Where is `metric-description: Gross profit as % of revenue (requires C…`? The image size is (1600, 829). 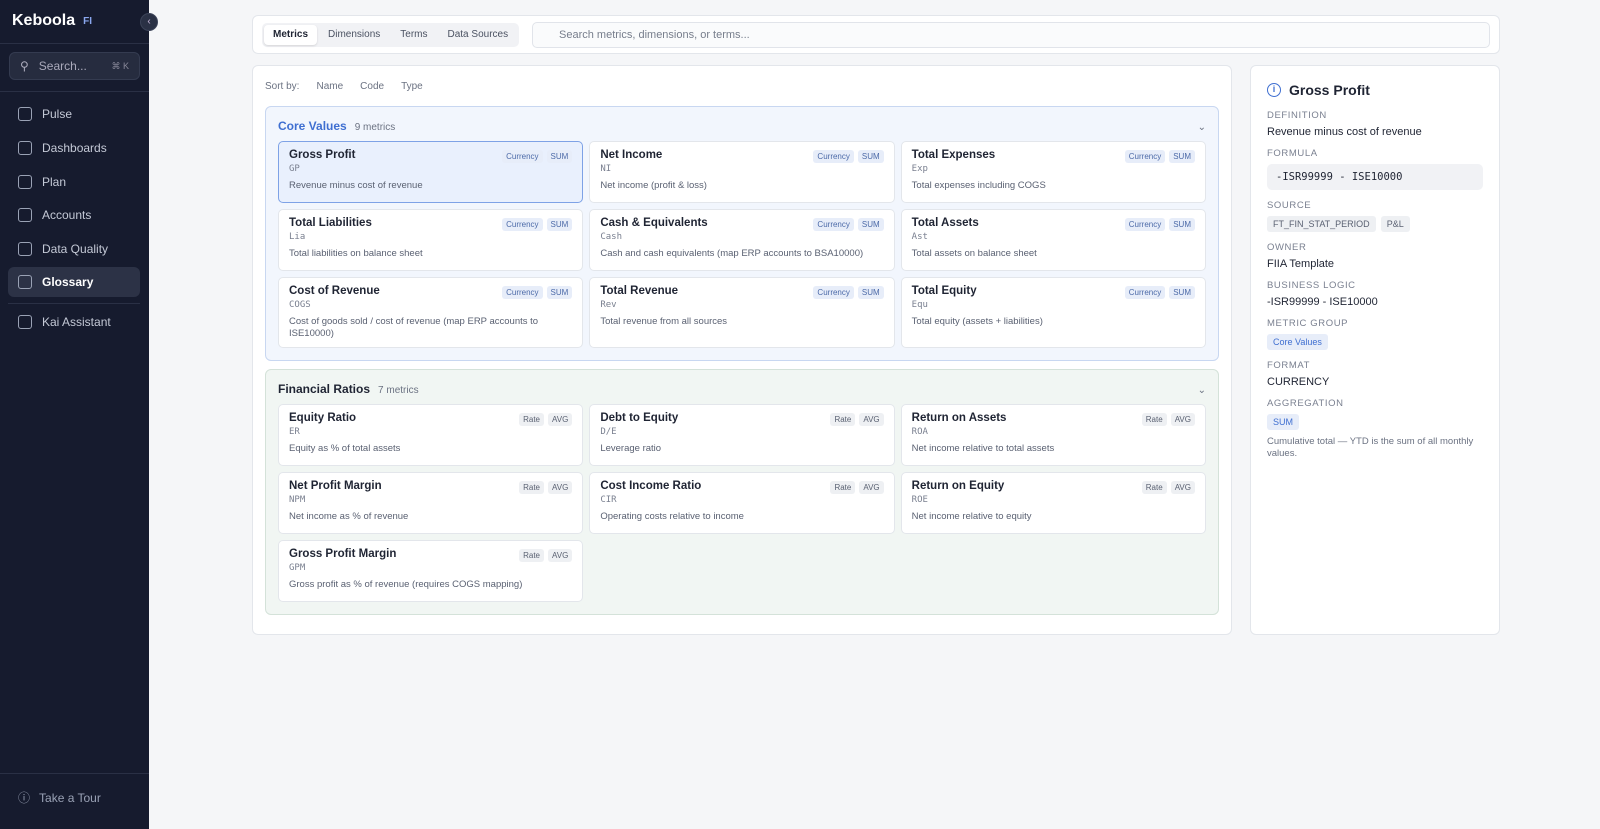 metric-description: Gross profit as % of revenue (requires C… is located at coordinates (406, 584).